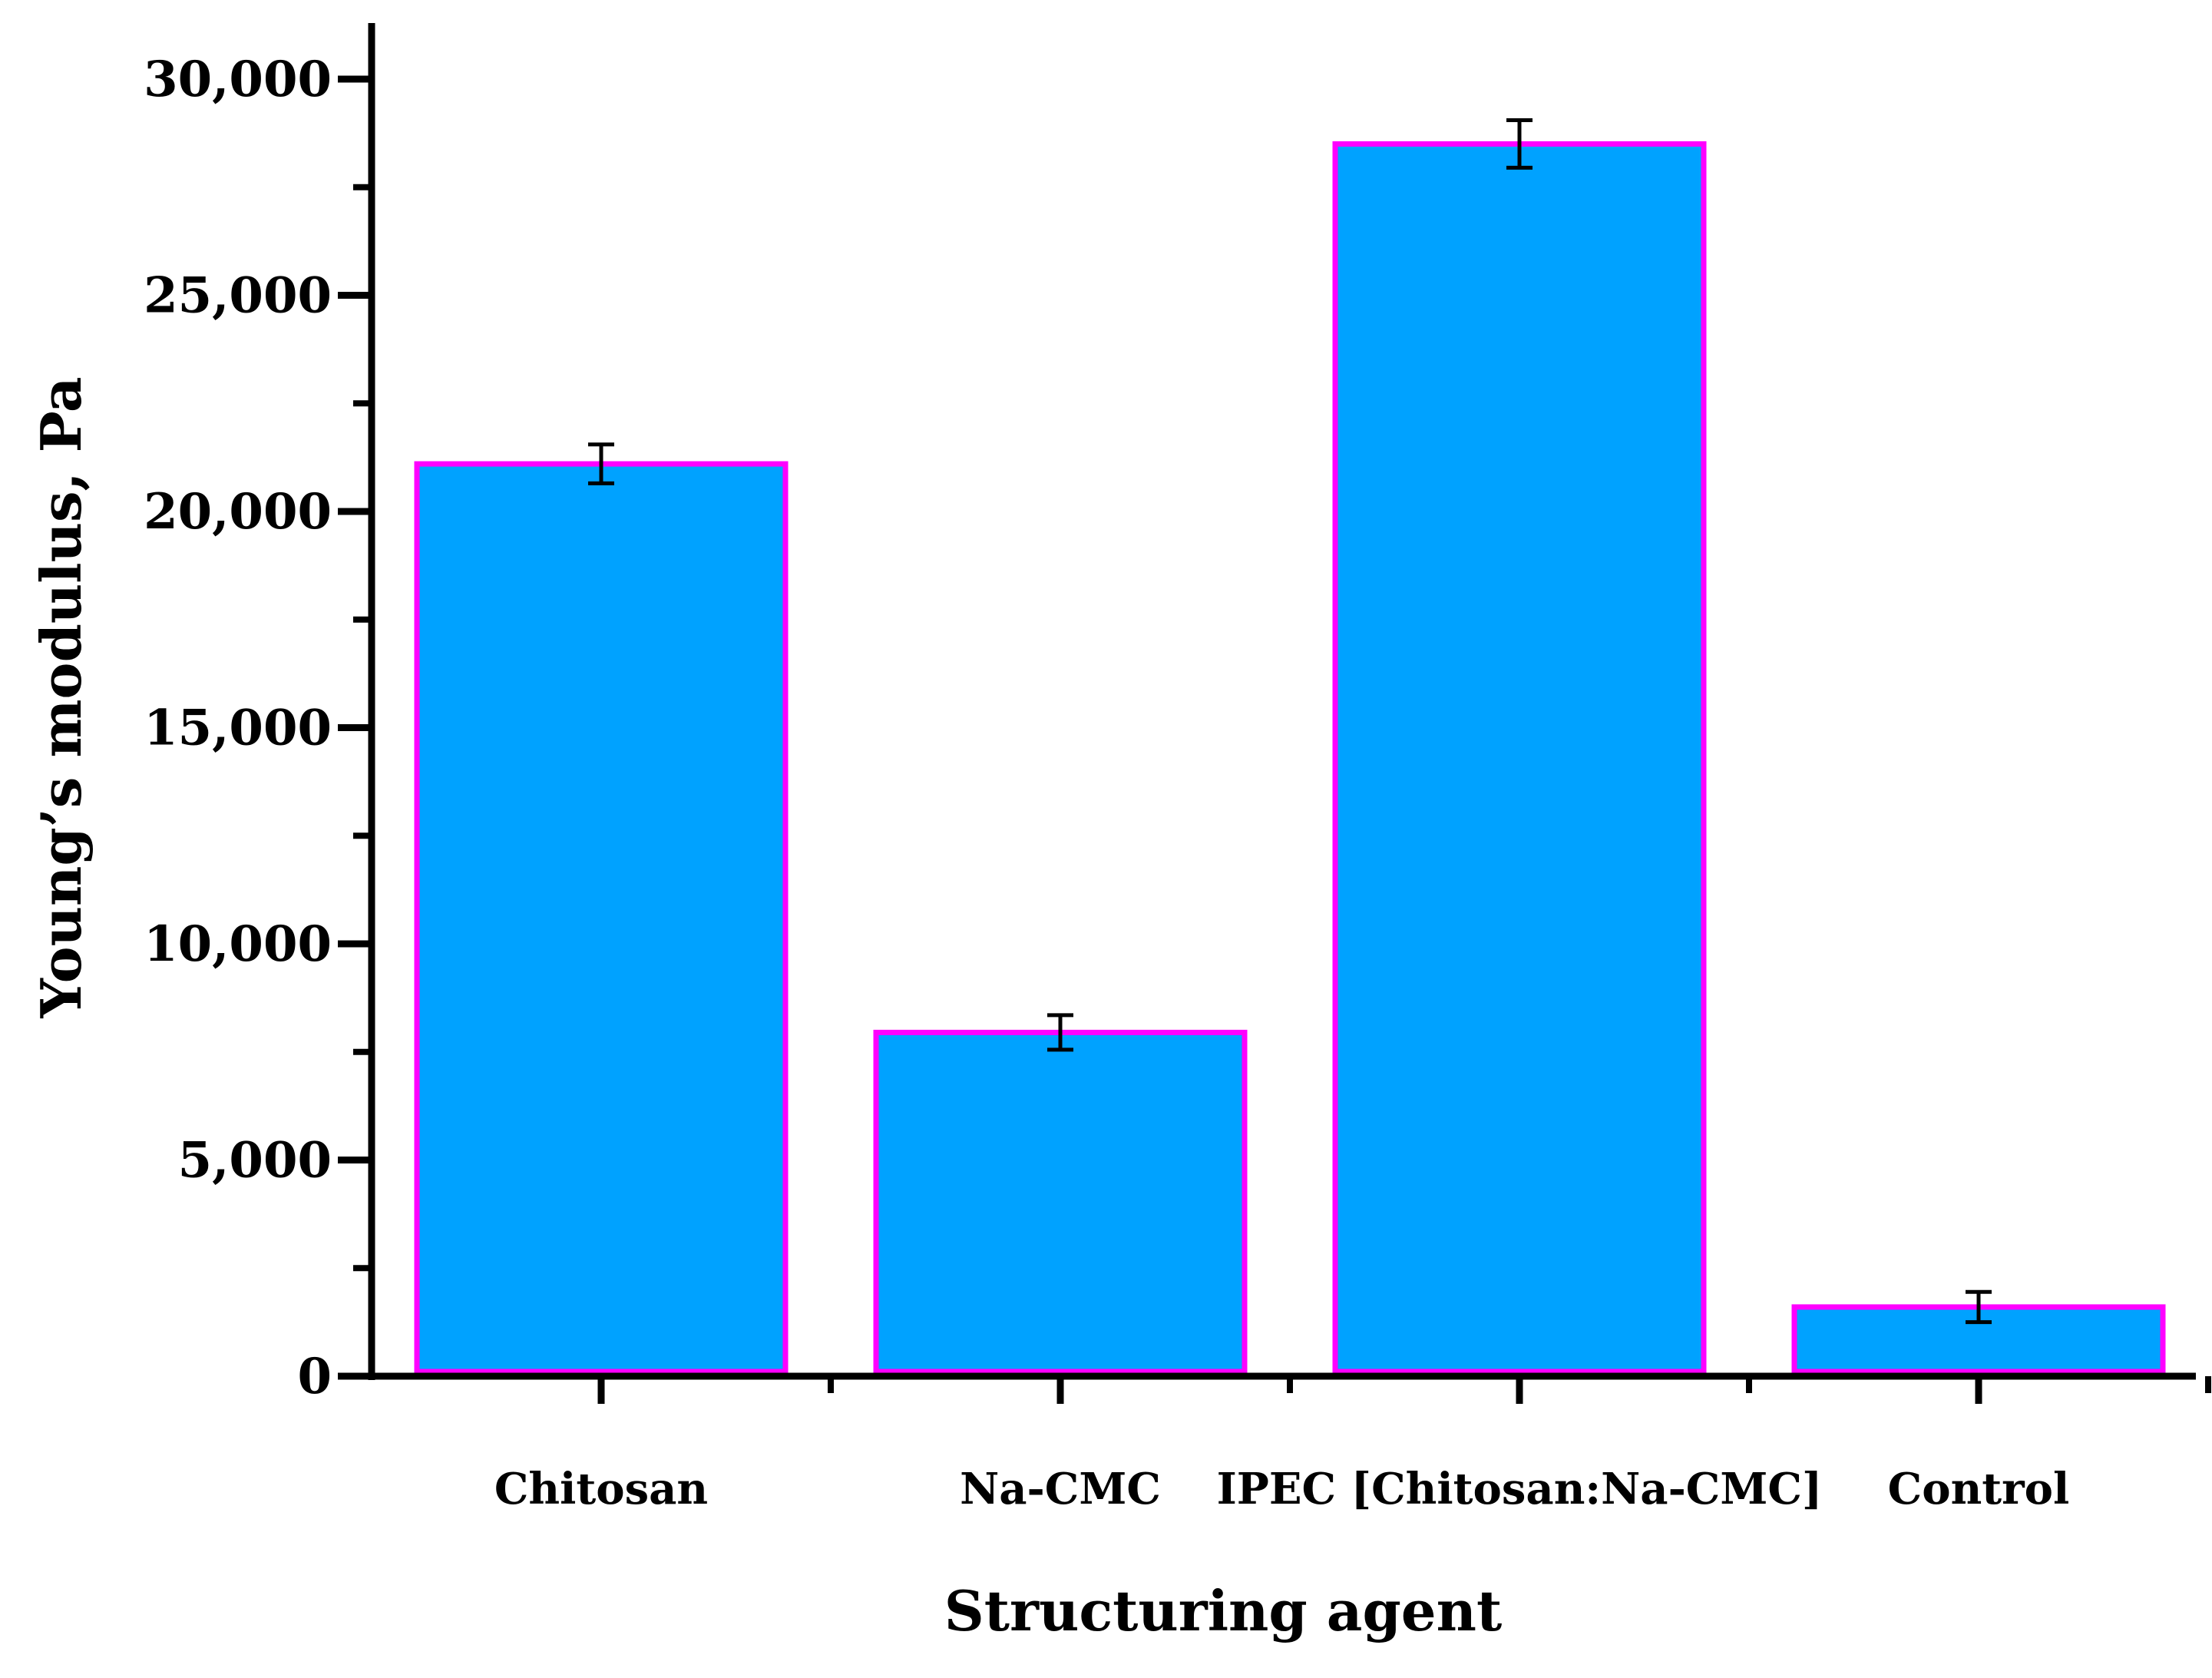 The image size is (2212, 1678). Describe the element at coordinates (1223, 1610) in the screenshot. I see `x-axis-title: Structuring agent` at that location.